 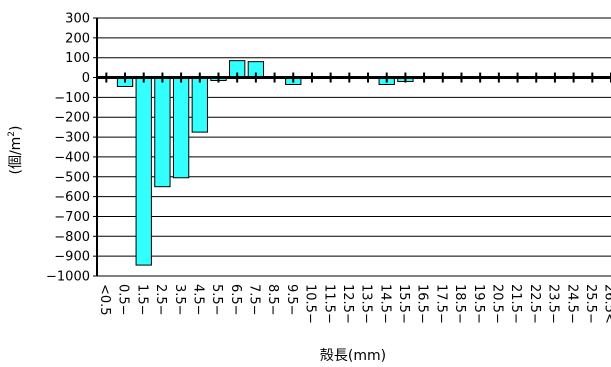 I want to click on x-axis-title: 殻長(mm), so click(x=353, y=356).